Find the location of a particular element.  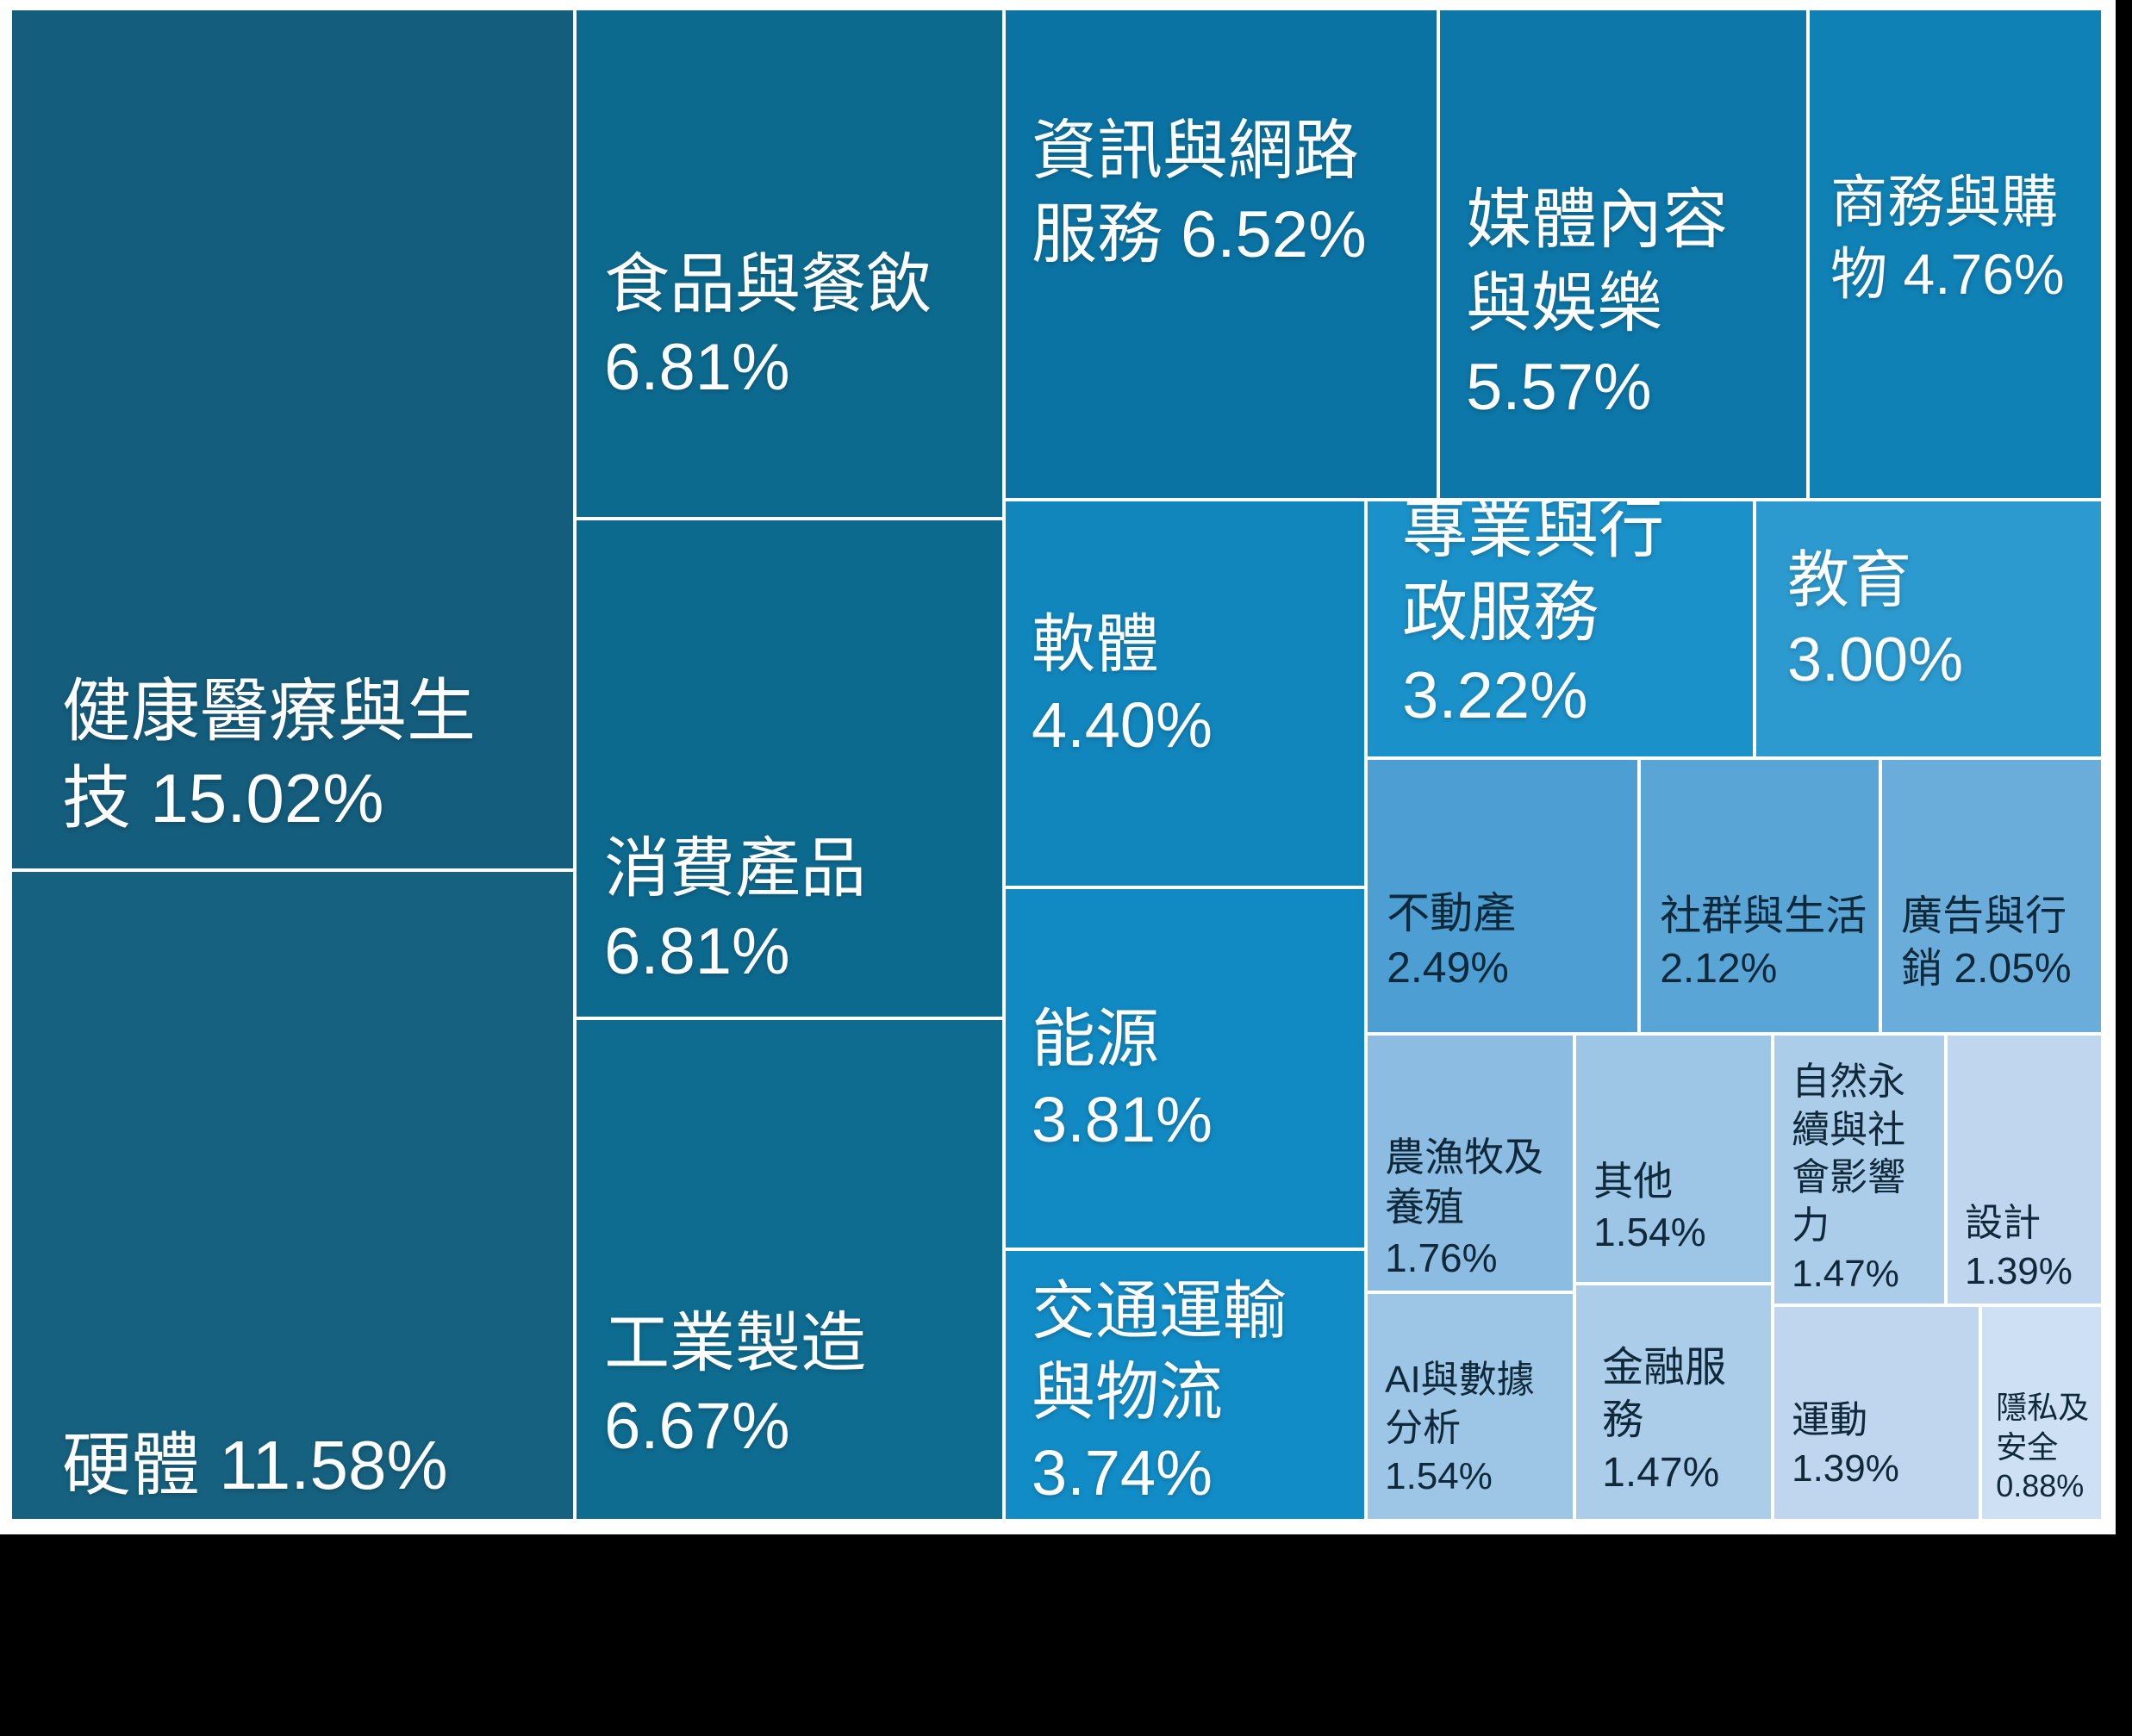

treemap-cell: AI與數據分析 1.54% is located at coordinates (1470, 1406).